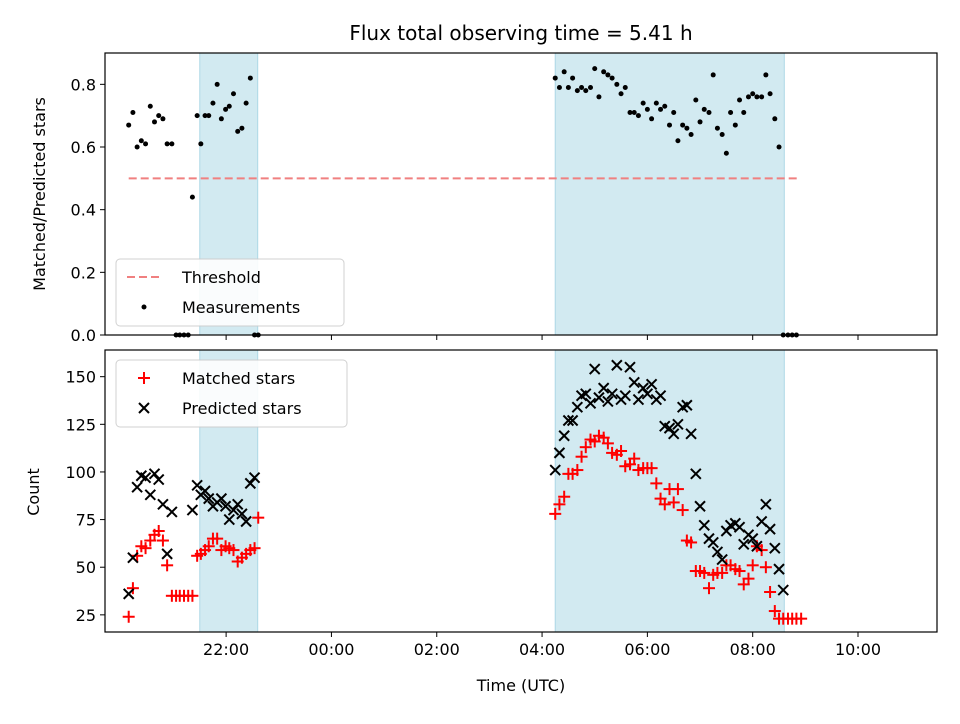  Describe the element at coordinates (80, 377) in the screenshot. I see `bottom-y-tick-label: 150` at that location.